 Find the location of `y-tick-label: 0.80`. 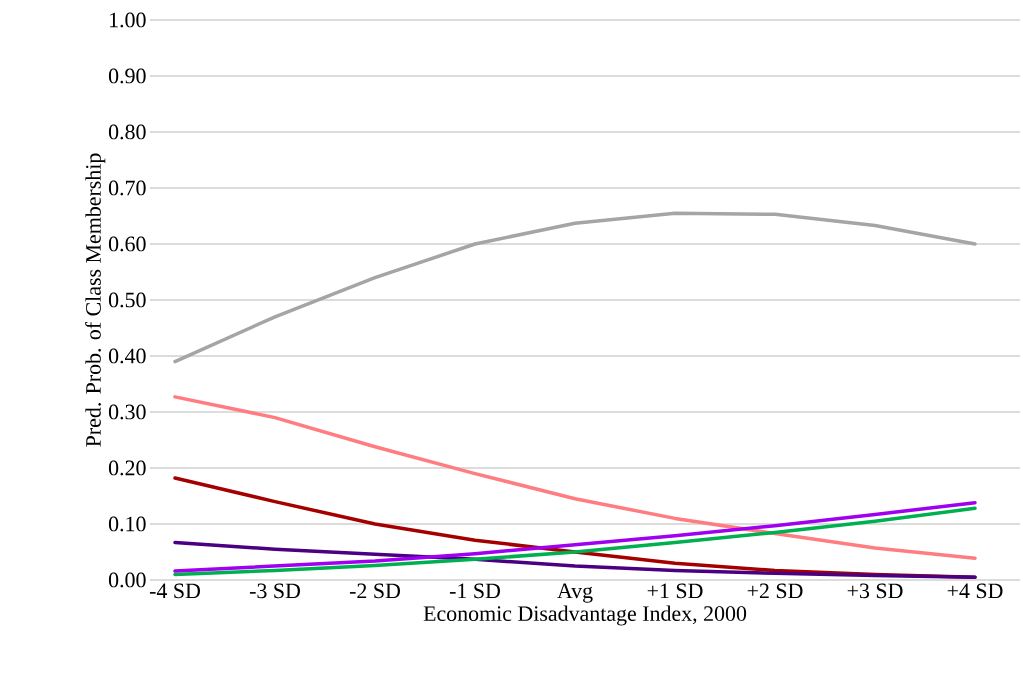

y-tick-label: 0.80 is located at coordinates (127, 132).